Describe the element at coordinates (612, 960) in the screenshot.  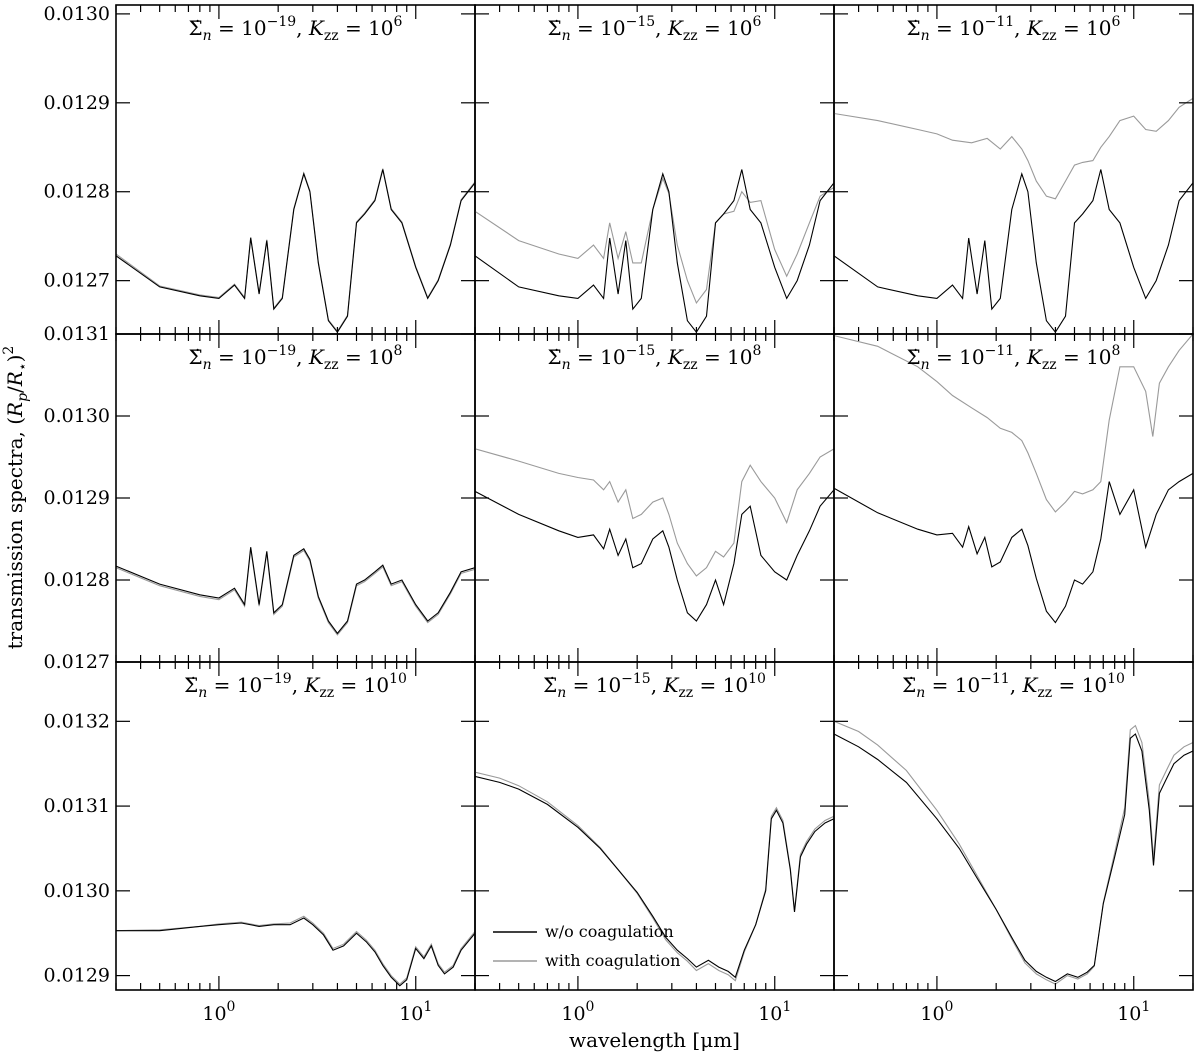
I see `legend-label: with coagulation` at that location.